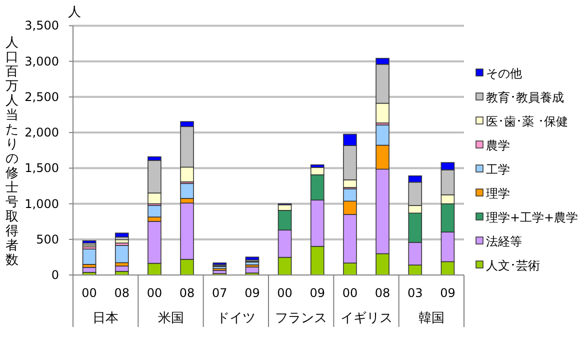 Image resolution: width=582 pixels, height=350 pixels. Describe the element at coordinates (415, 293) in the screenshot. I see `x-tick-label: 03` at that location.